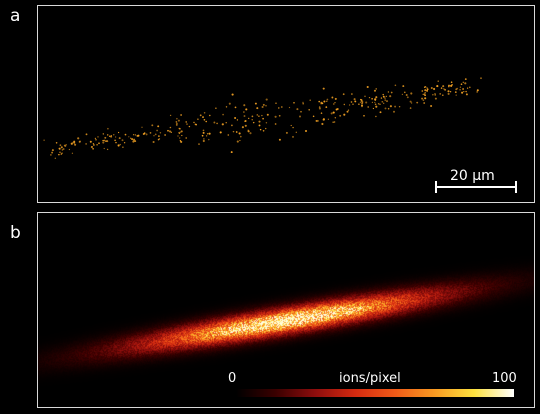 This screenshot has height=414, width=540. What do you see at coordinates (472, 176) in the screenshot?
I see `scale-bar-label: 20 μm` at bounding box center [472, 176].